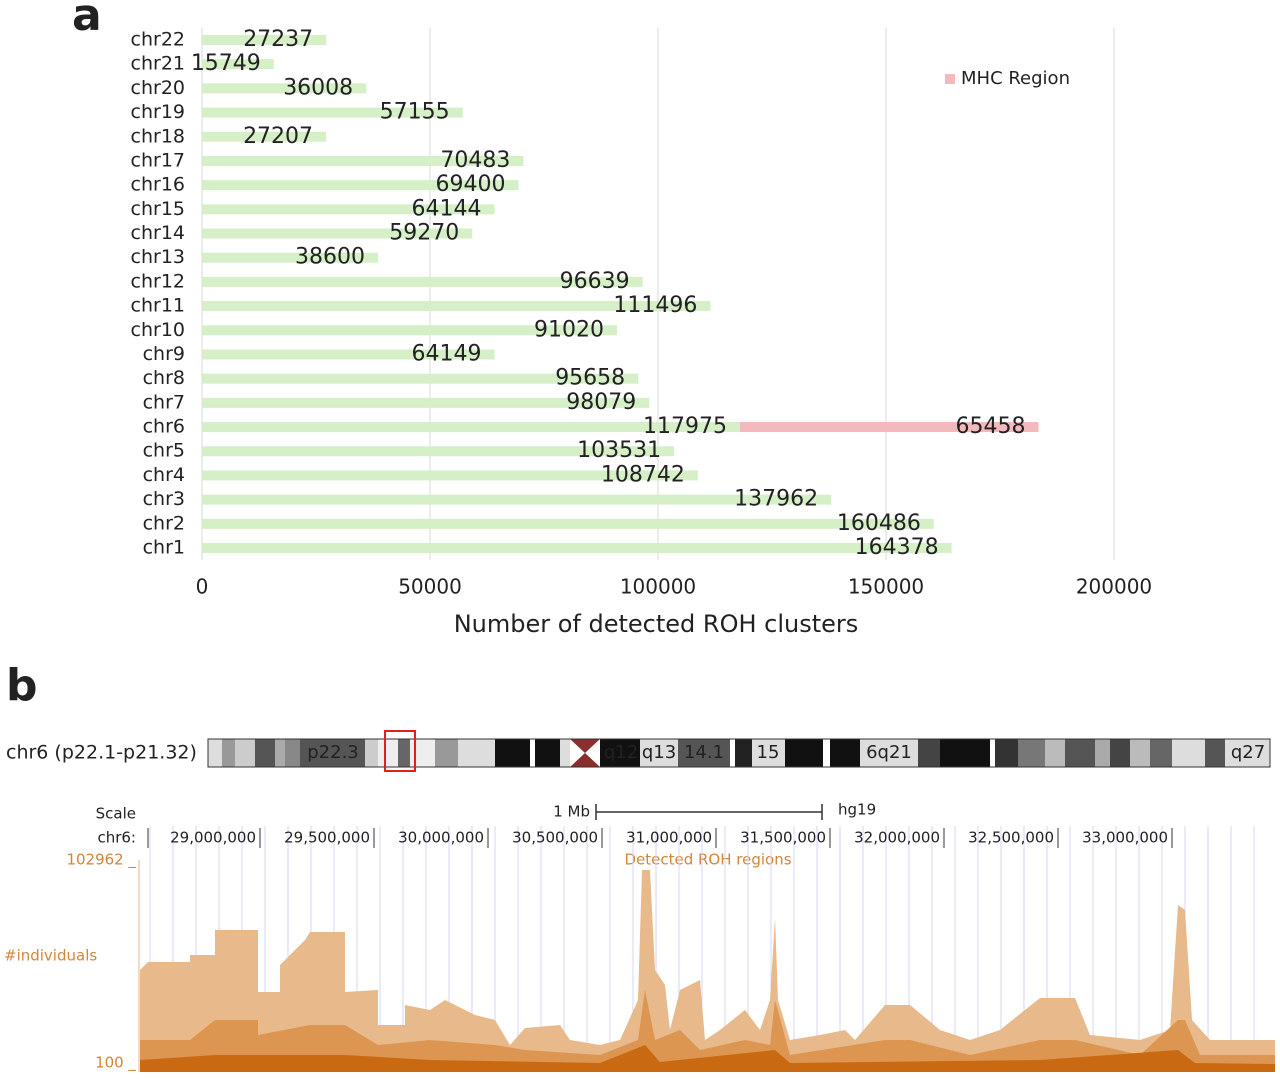 The image size is (1280, 1079). What do you see at coordinates (202, 587) in the screenshot?
I see `x-tick-label: 0` at bounding box center [202, 587].